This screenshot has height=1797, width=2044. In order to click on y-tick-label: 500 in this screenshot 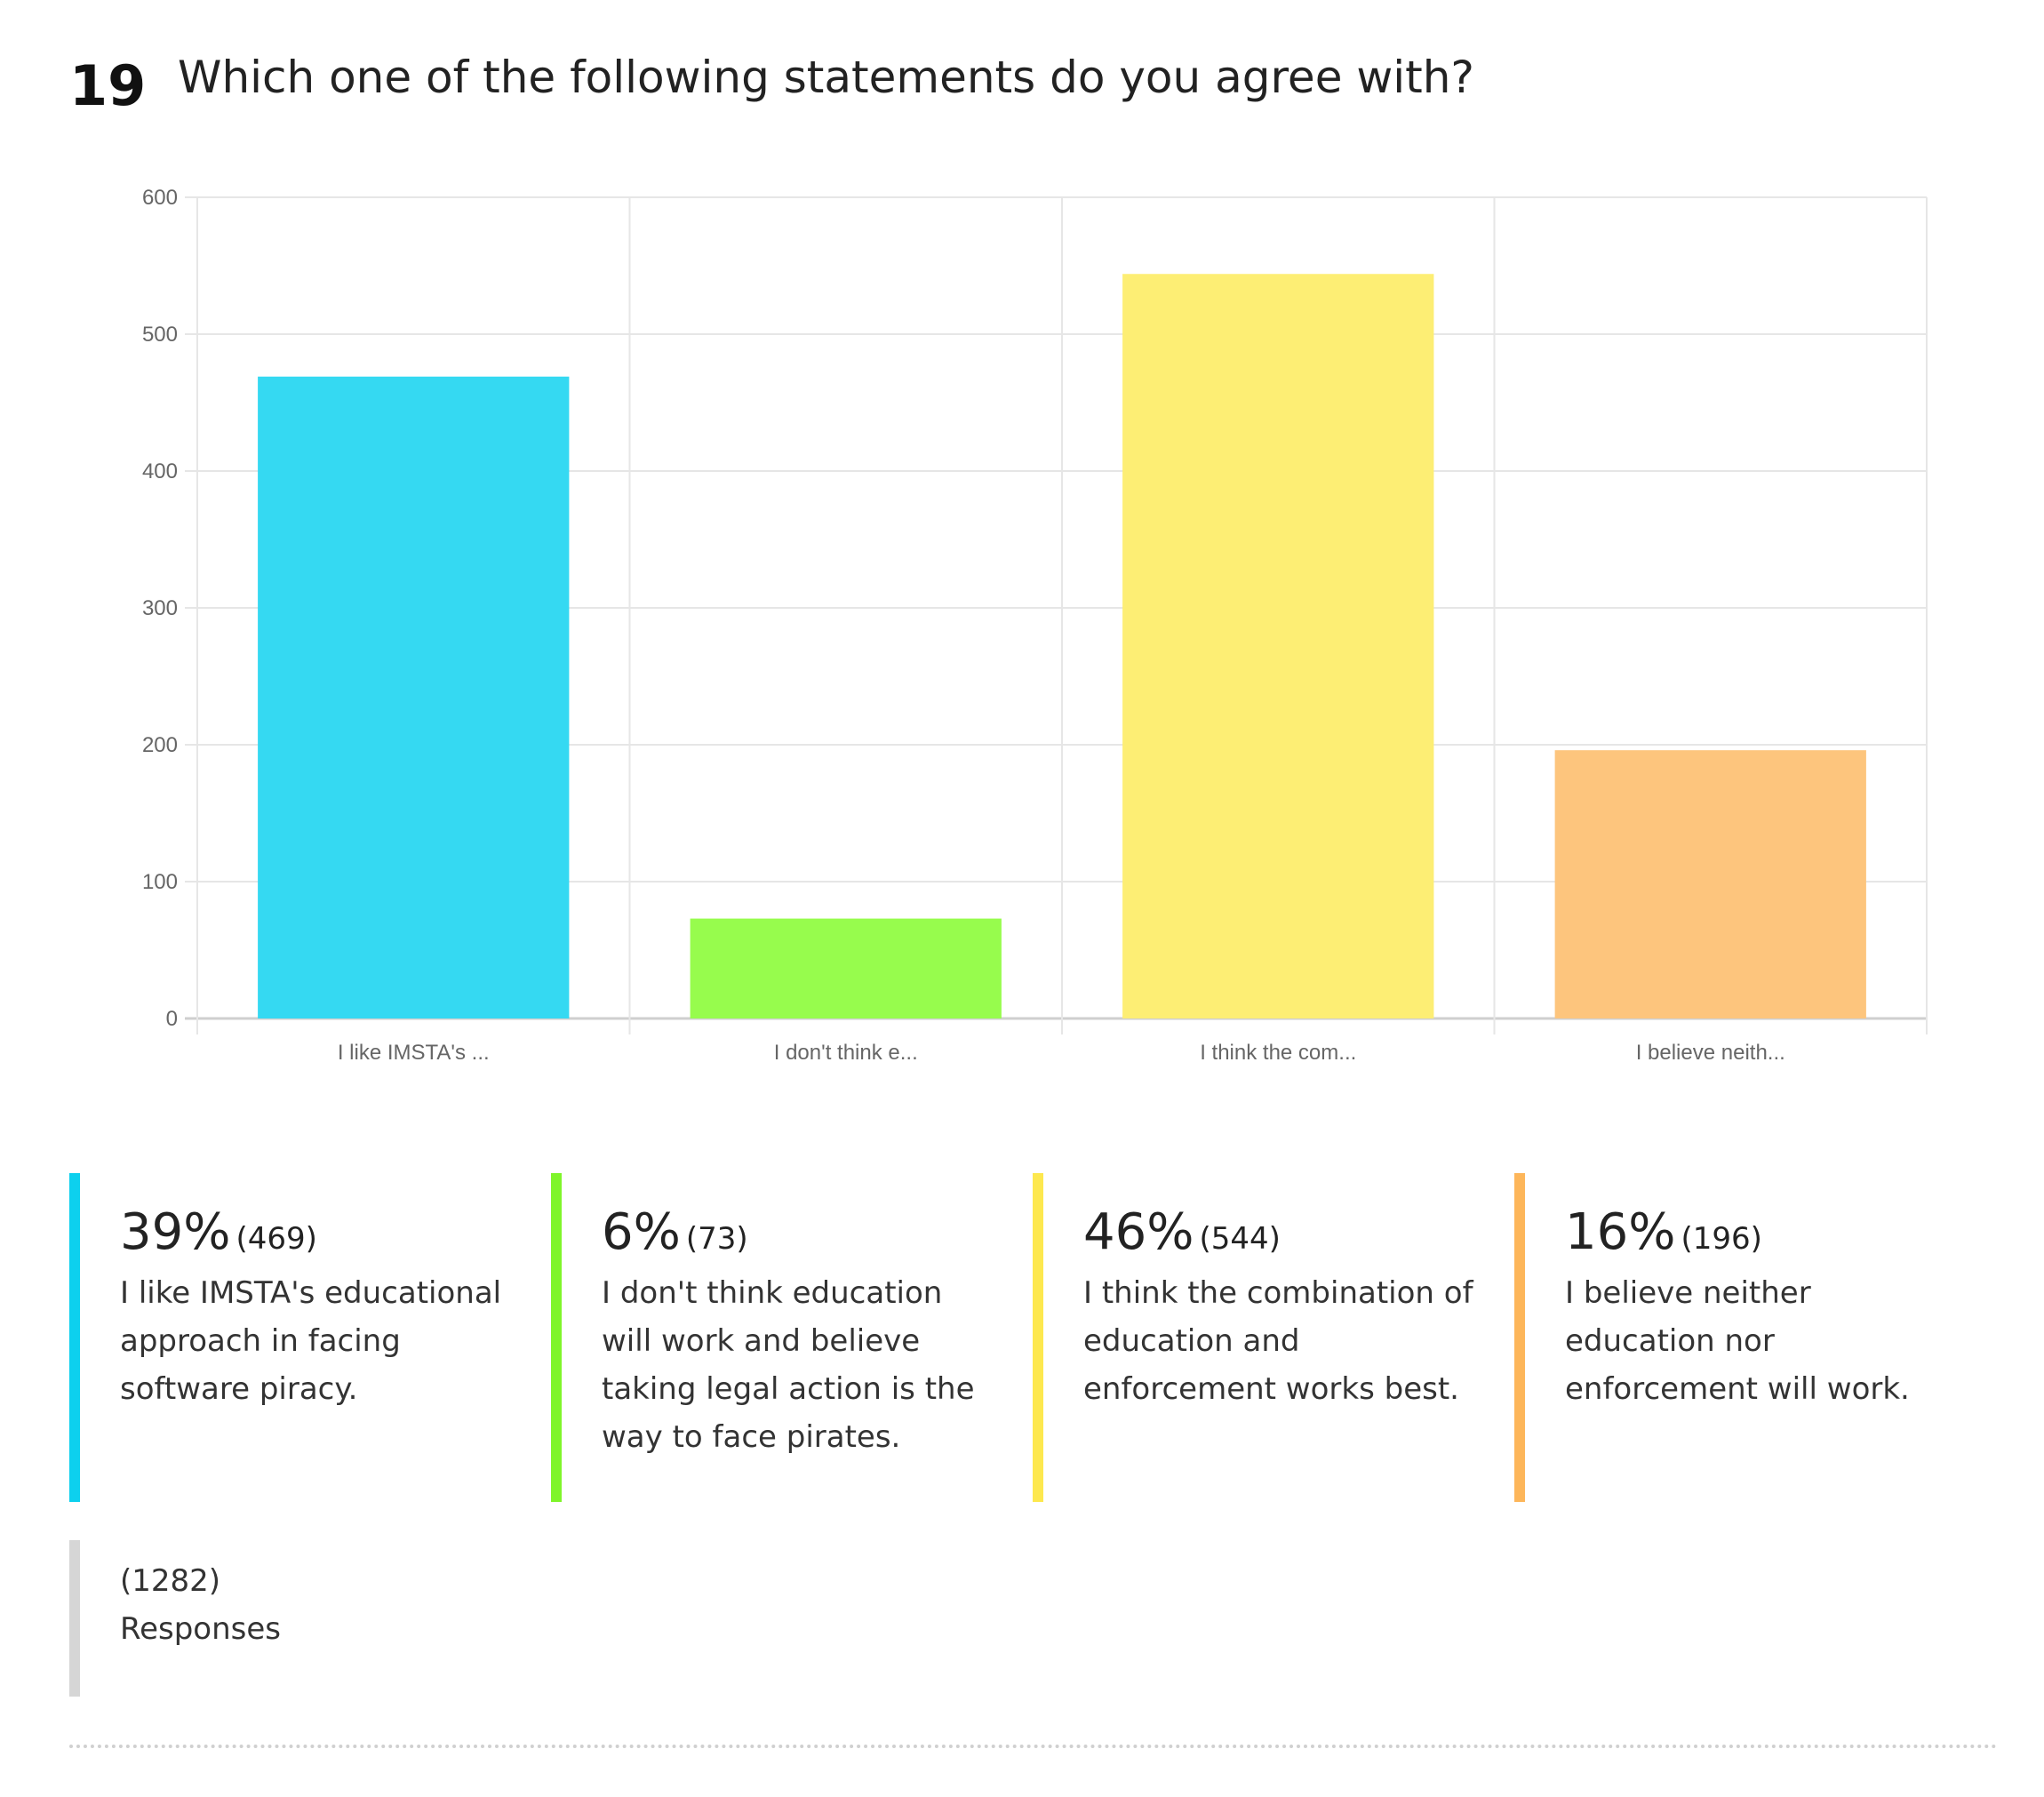, I will do `click(160, 335)`.